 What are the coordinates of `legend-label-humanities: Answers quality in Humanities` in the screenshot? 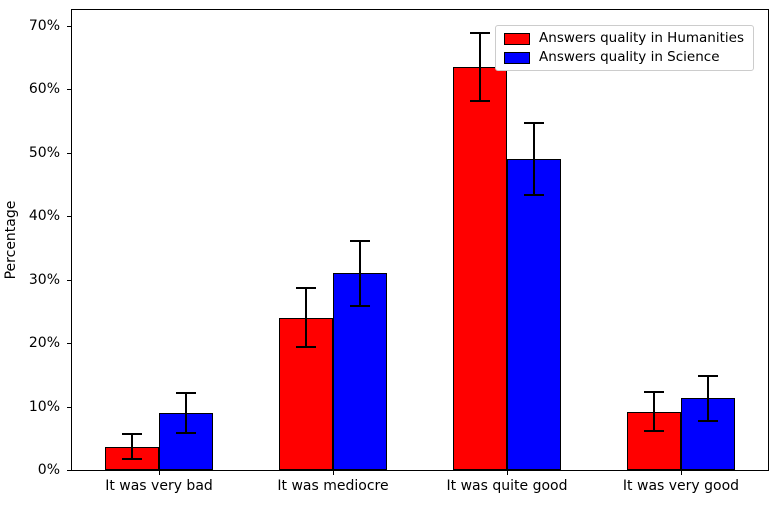 It's located at (641, 38).